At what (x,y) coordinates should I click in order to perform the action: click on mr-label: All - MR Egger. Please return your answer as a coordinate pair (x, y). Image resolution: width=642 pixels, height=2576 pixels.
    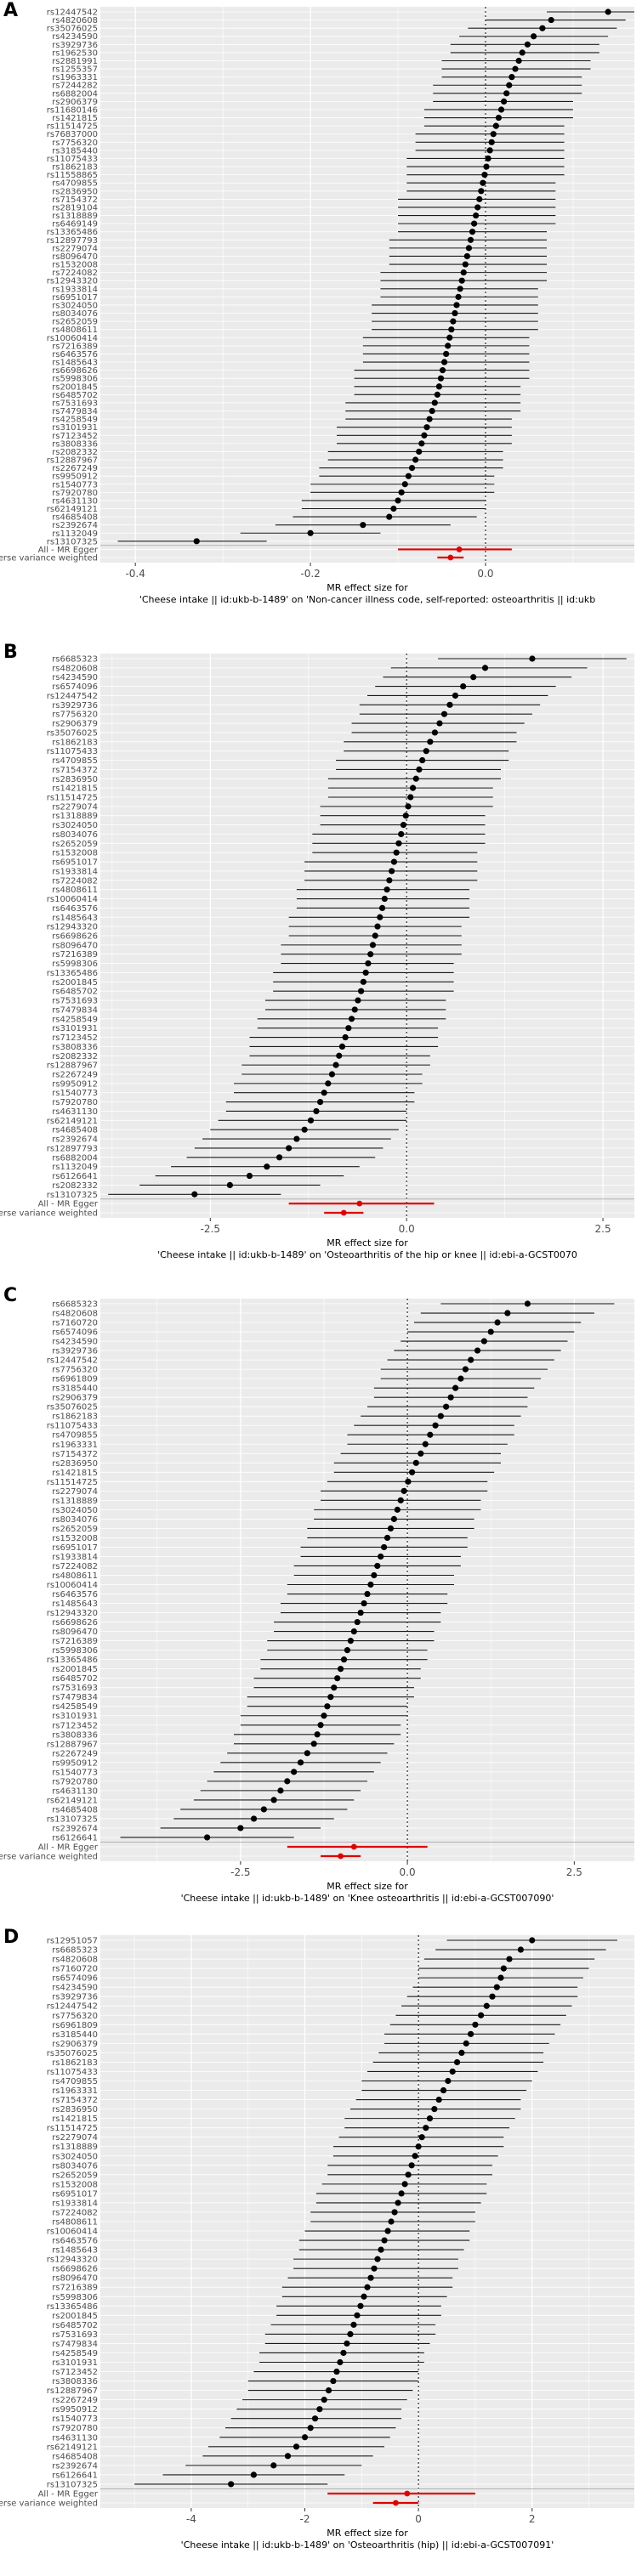
    Looking at the image, I should click on (68, 1847).